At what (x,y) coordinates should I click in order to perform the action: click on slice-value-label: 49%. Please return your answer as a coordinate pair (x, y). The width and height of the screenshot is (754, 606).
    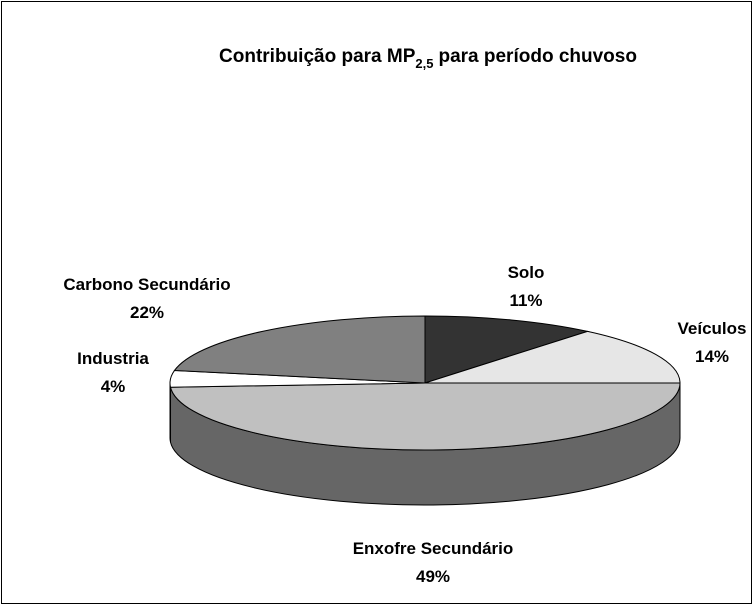
    Looking at the image, I should click on (433, 576).